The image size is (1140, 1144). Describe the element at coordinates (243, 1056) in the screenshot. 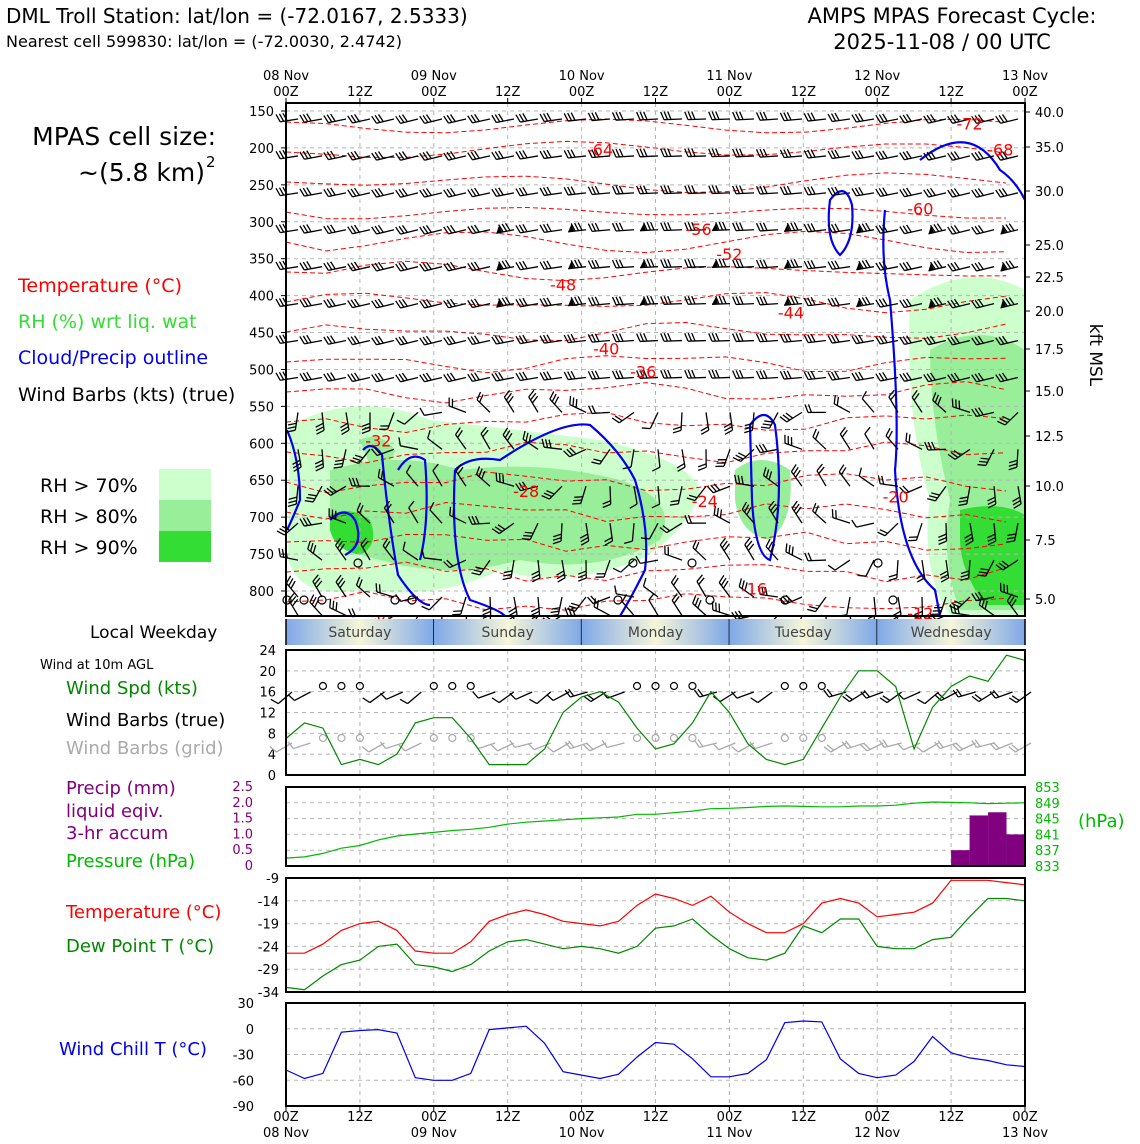

I see `wind-chill-tick-label: -30` at that location.